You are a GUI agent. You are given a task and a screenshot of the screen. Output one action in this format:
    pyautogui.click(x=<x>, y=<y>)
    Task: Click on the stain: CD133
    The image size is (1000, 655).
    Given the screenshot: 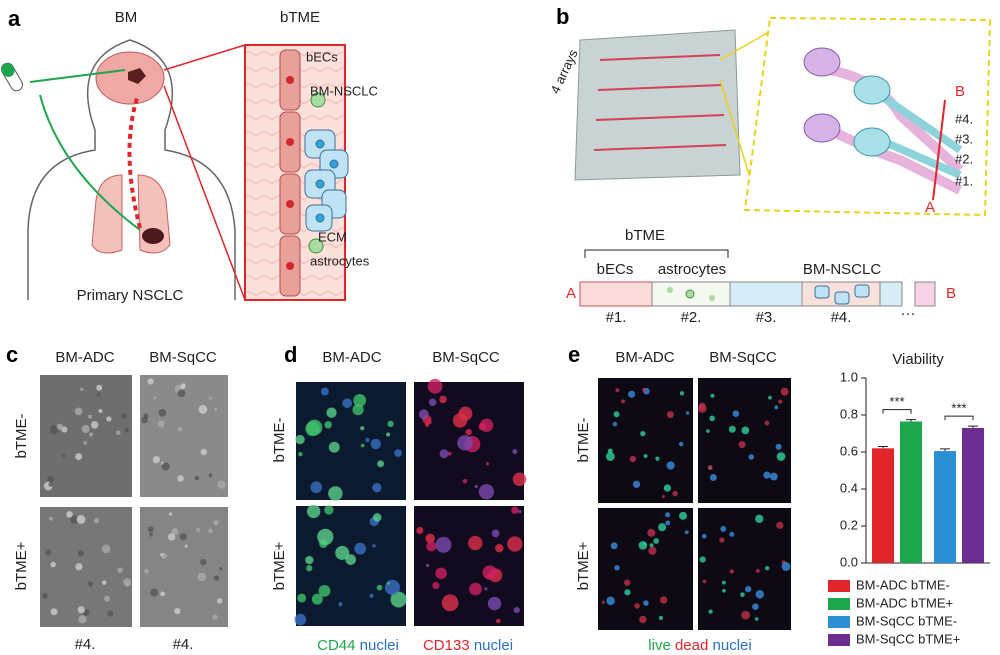 What is the action you would take?
    pyautogui.click(x=446, y=645)
    